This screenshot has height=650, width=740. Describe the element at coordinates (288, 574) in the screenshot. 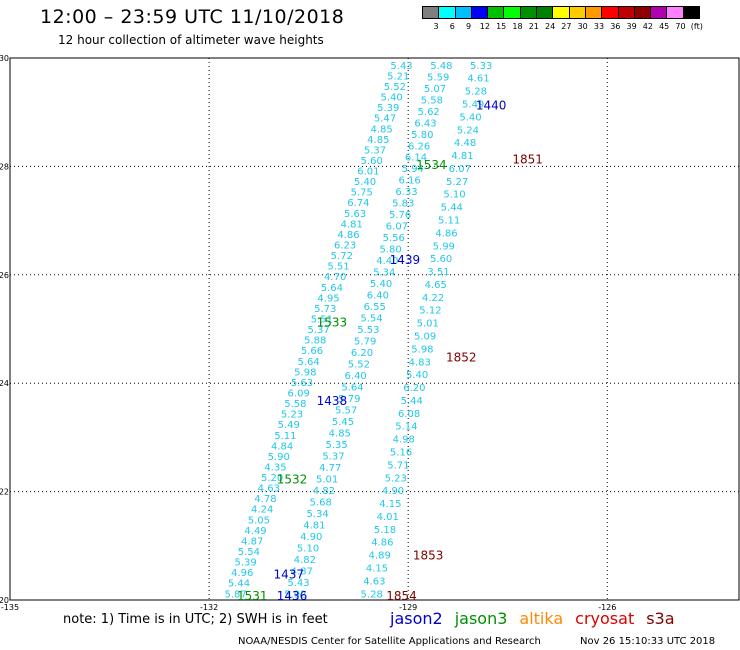

I see `pass-time-label: 1437` at that location.